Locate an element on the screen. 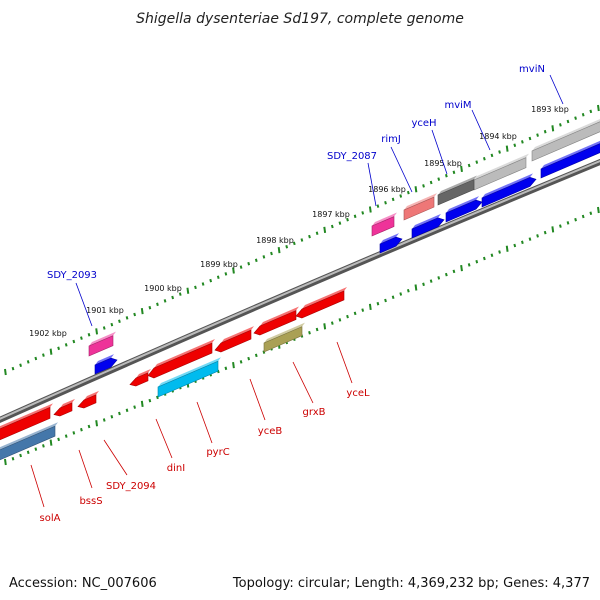  gene-label-mviM: mviM is located at coordinates (457, 105).